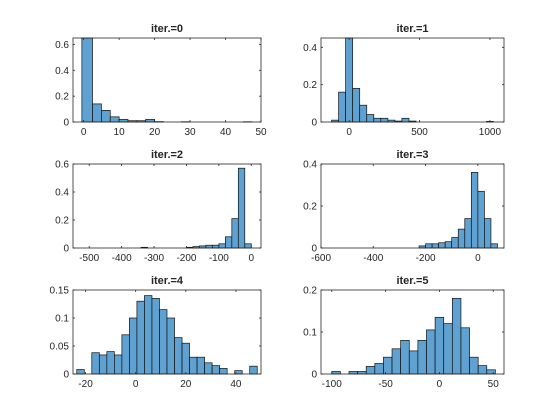  What do you see at coordinates (404, 206) in the screenshot?
I see `subplot-3: -600 -400 -200 0 0 0.2 0.4 iter.=3` at bounding box center [404, 206].